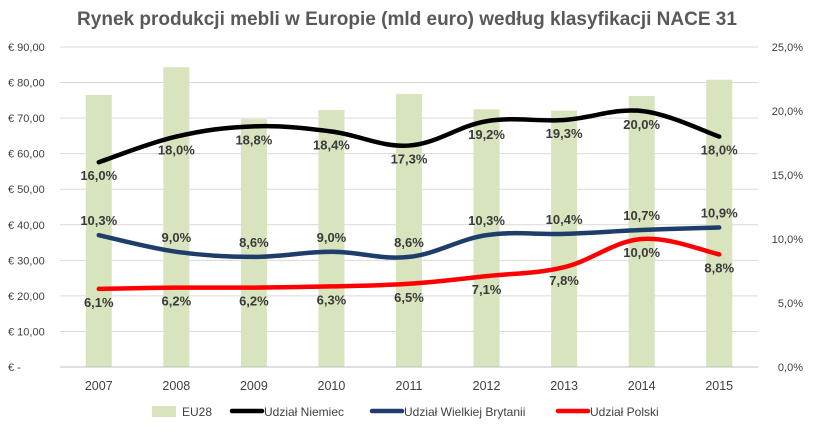  What do you see at coordinates (98, 175) in the screenshot?
I see `data-label-udzia-niemiec: 16,0%` at bounding box center [98, 175].